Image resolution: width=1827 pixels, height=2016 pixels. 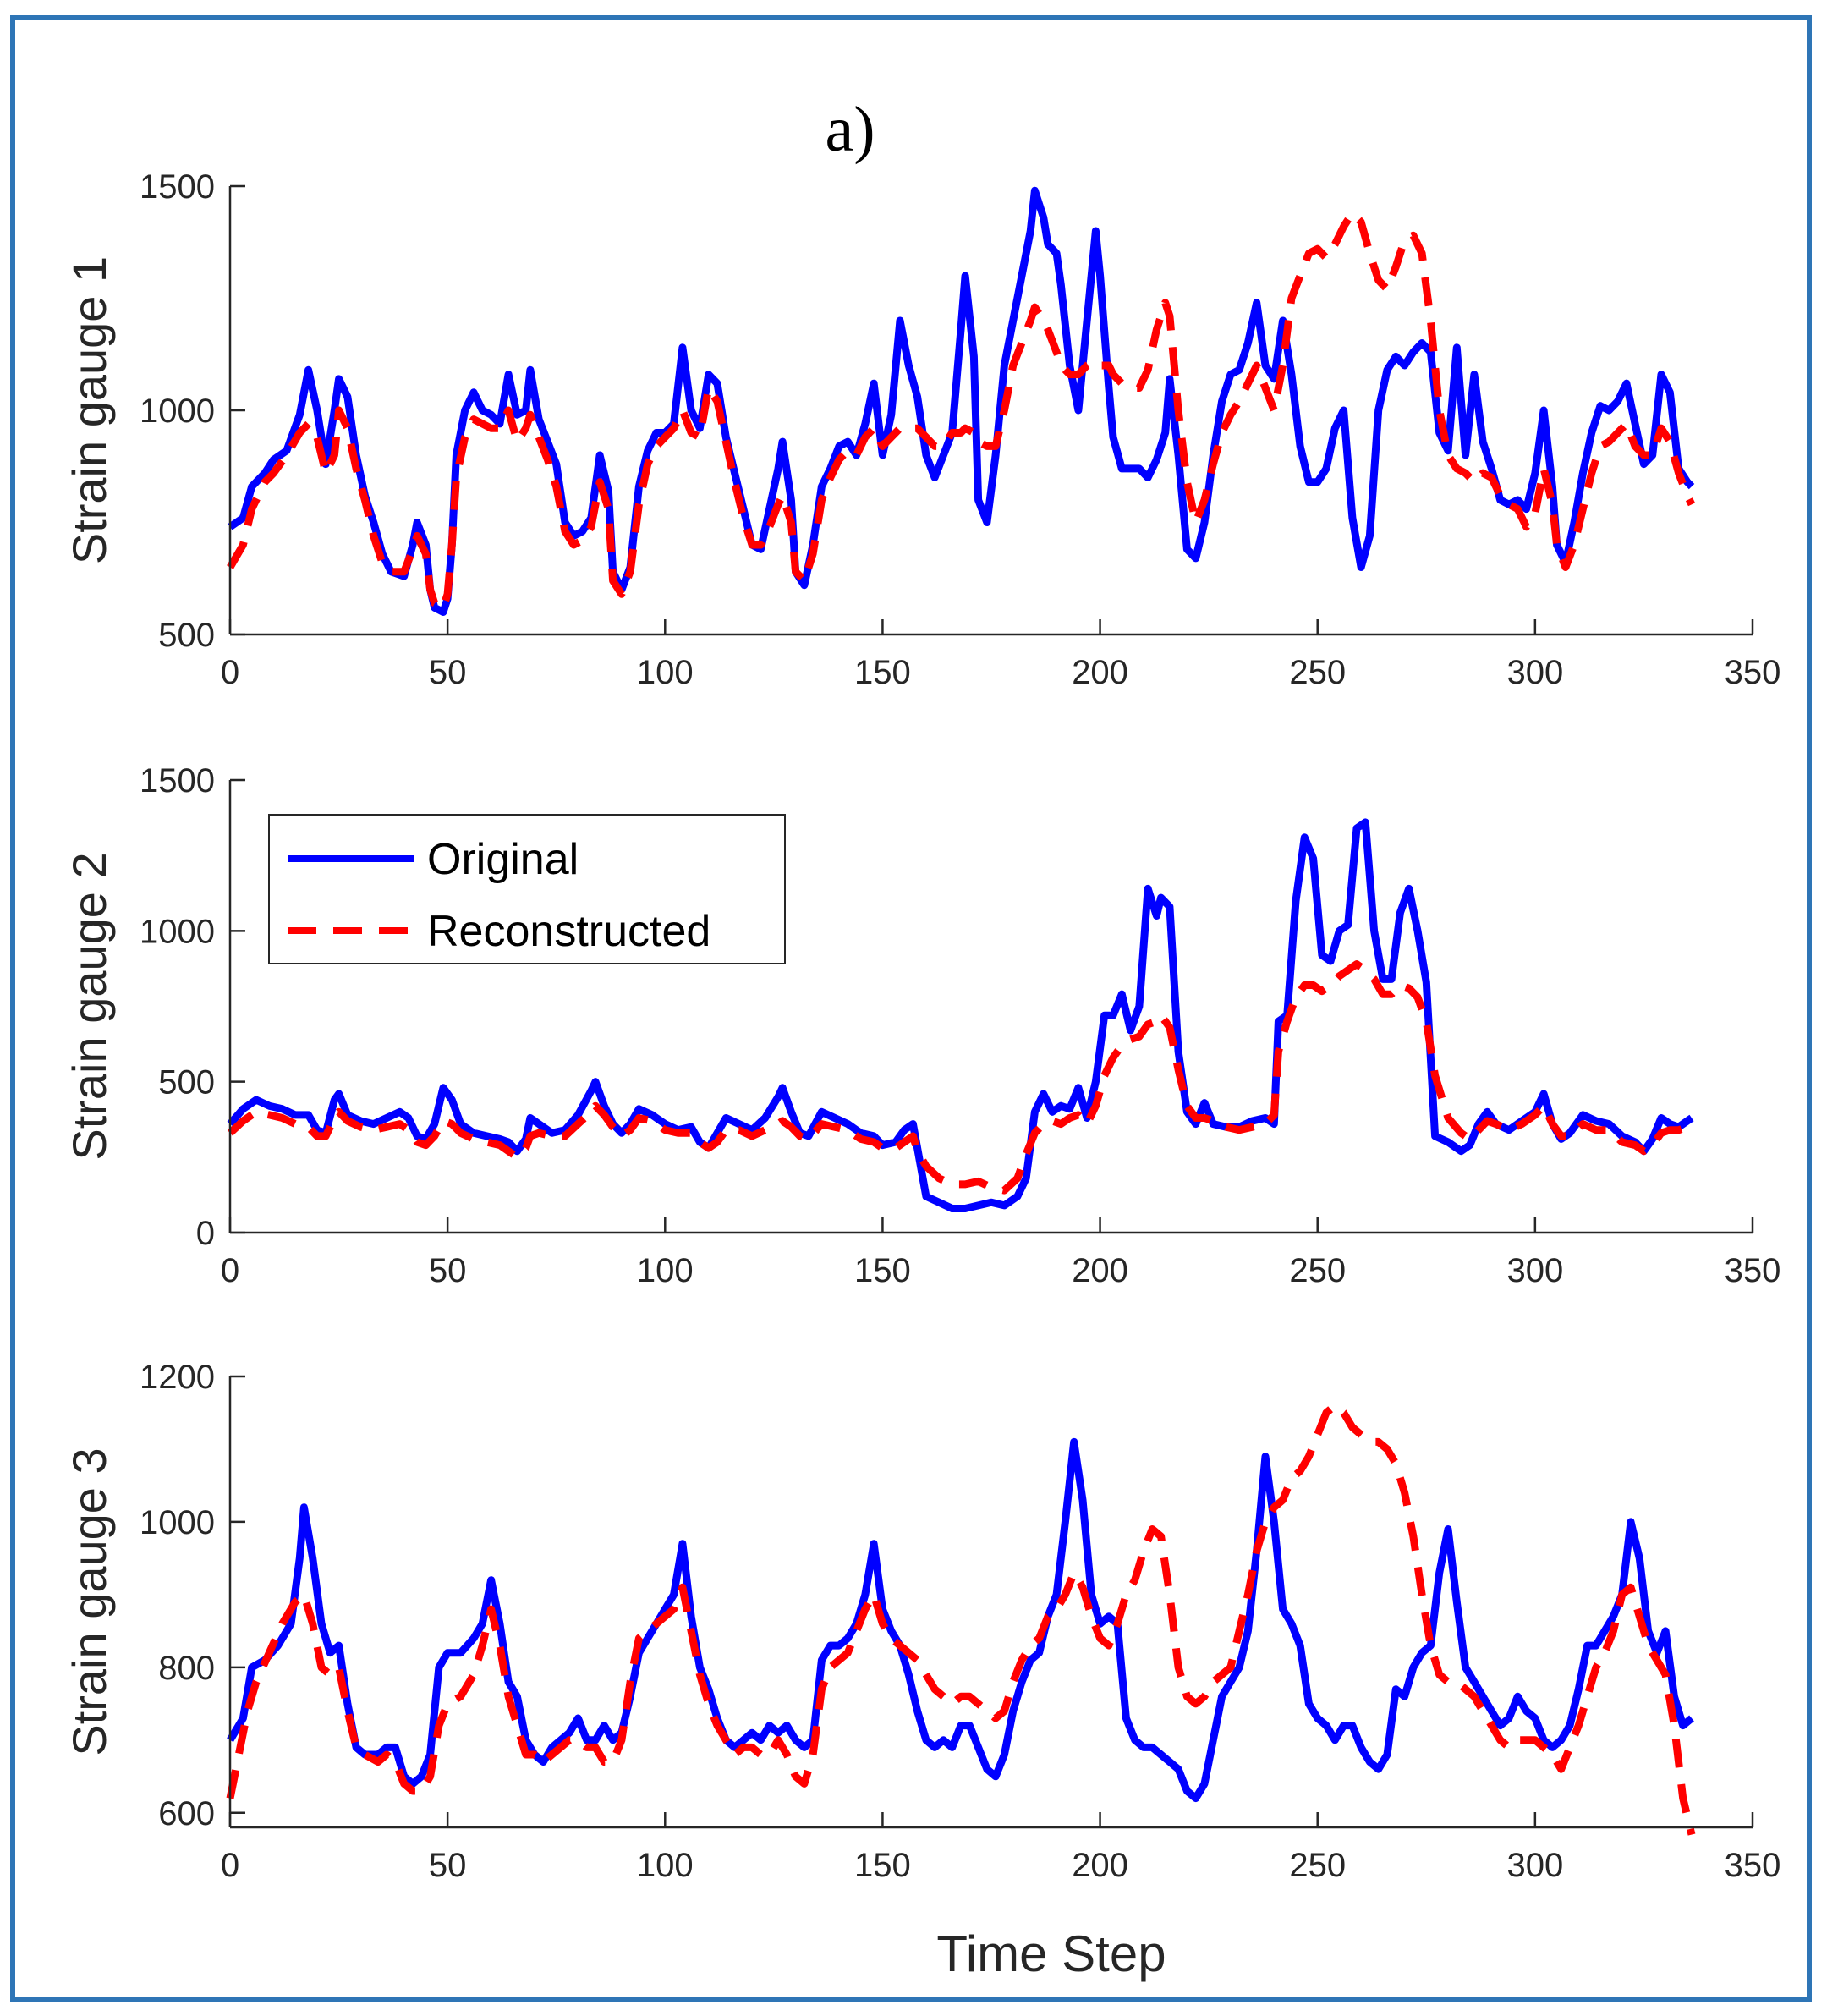 What do you see at coordinates (568, 931) in the screenshot?
I see `legend-reconstructed-label: Reconstructed` at bounding box center [568, 931].